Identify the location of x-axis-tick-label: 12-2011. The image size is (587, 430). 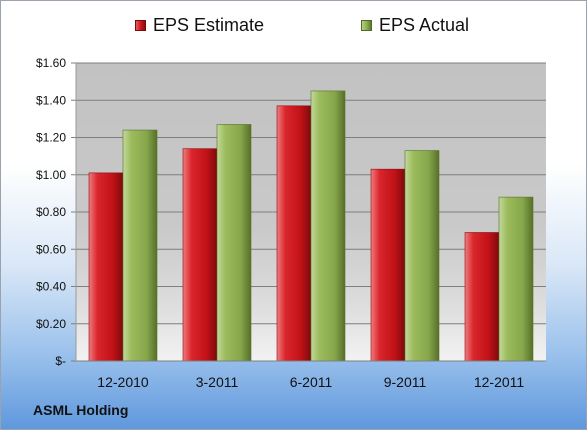
(499, 382).